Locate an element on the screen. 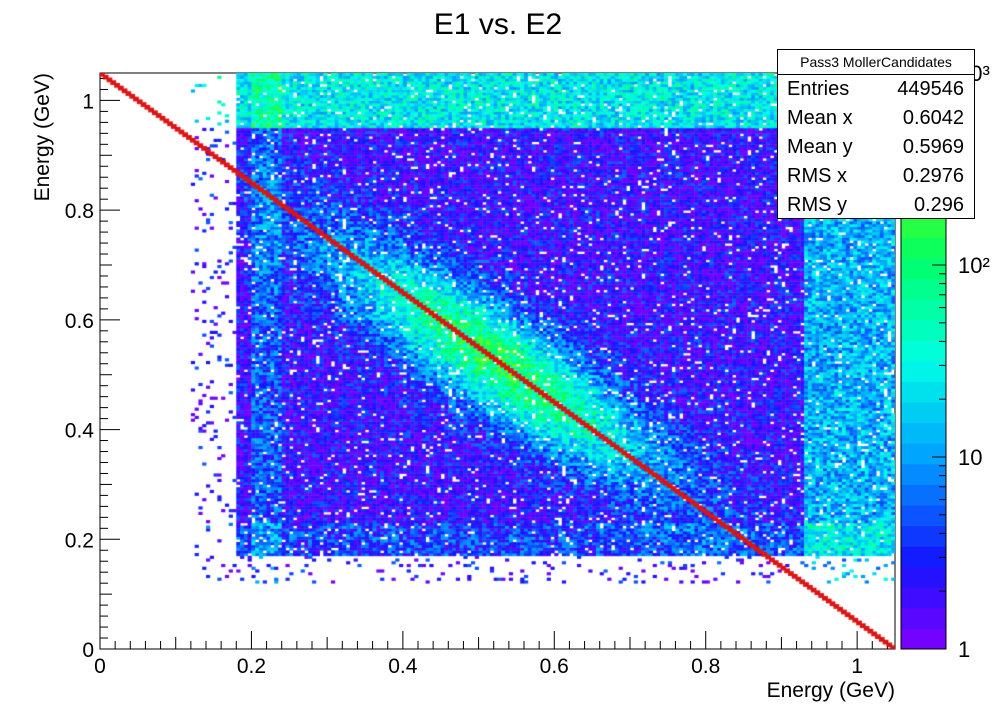 Image resolution: width=996 pixels, height=722 pixels. y-tick-label: 1 is located at coordinates (88, 101).